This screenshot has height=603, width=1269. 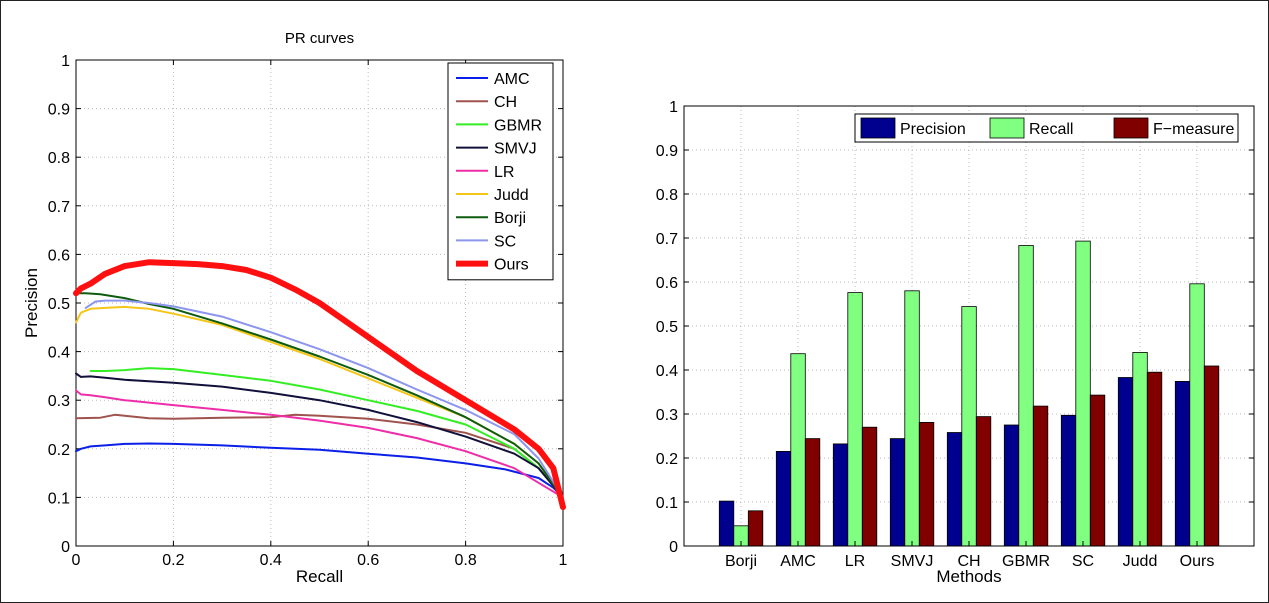 I want to click on pr-x-tick-label: 0.4, so click(x=271, y=560).